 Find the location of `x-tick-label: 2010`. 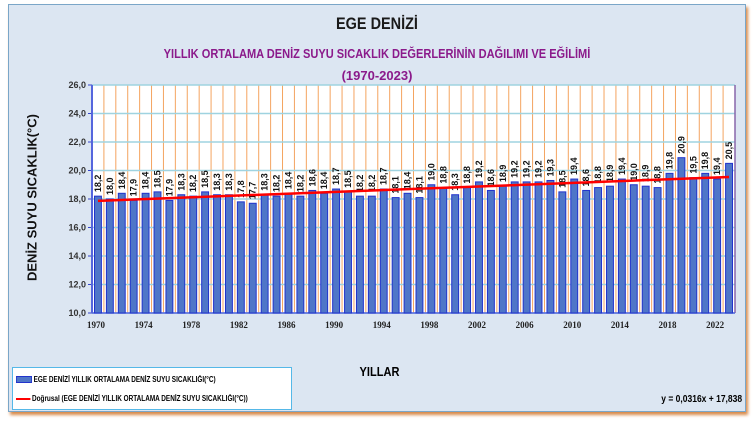

x-tick-label: 2010 is located at coordinates (572, 325).